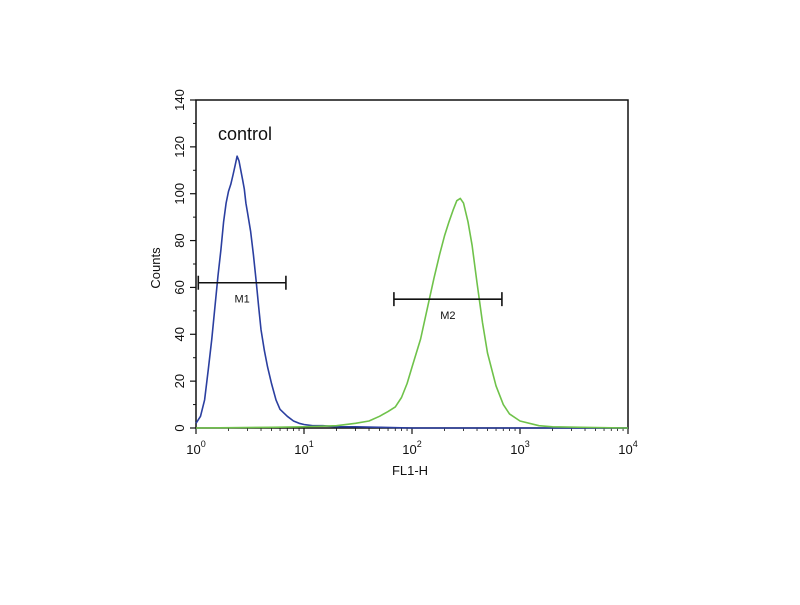 The height and width of the screenshot is (605, 800). Describe the element at coordinates (179, 147) in the screenshot. I see `y-tick-label: 120` at that location.